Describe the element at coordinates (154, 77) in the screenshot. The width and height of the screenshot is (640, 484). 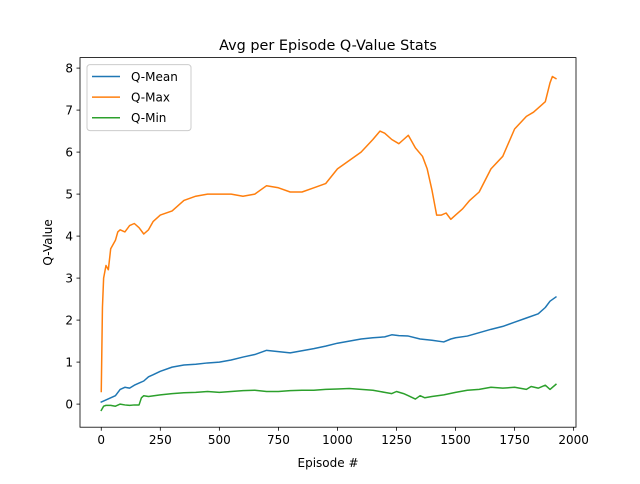
I see `legend-label-q-mean: Q-Mean` at that location.